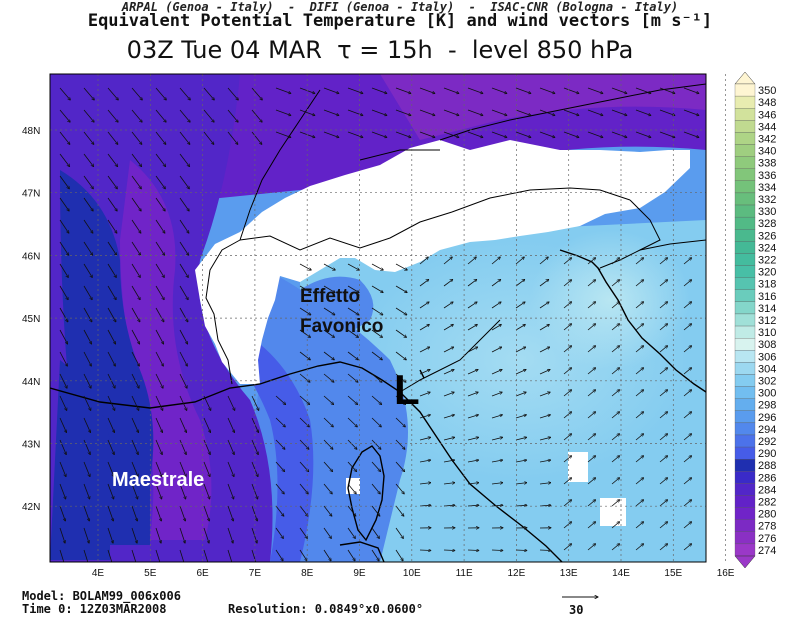 The image size is (800, 618). Describe the element at coordinates (413, 573) in the screenshot. I see `longitude-labels: 4E 5E 6E 7E 8E 9E 10E 11E 12E 13E 14E 15E 16E` at that location.